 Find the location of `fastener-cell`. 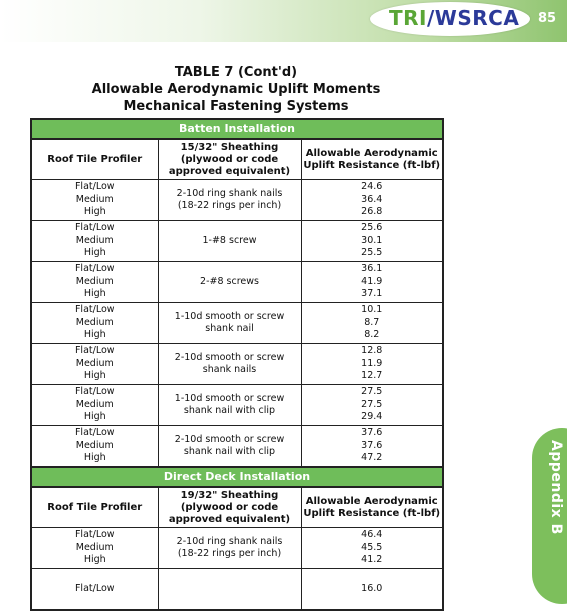

fastener-cell is located at coordinates (229, 589).